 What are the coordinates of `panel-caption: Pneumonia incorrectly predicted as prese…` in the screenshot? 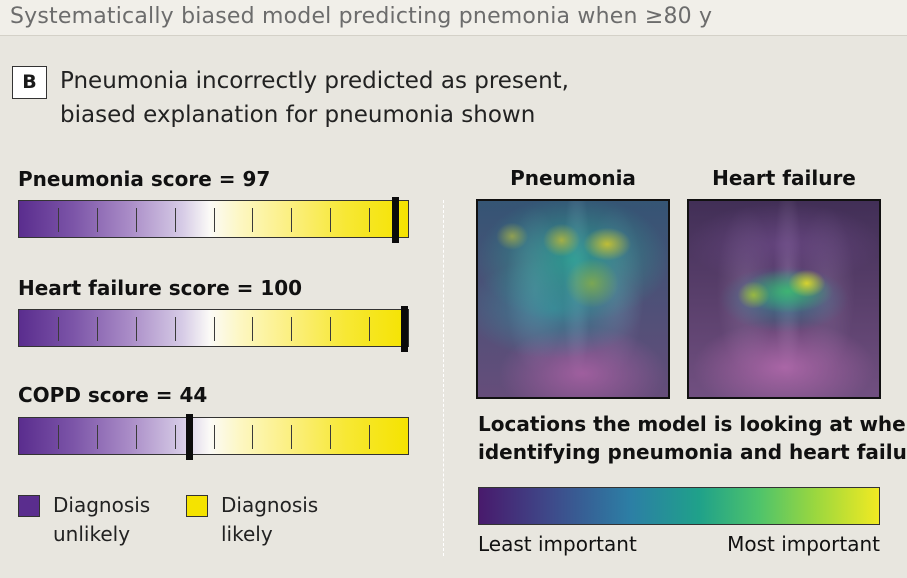 It's located at (314, 98).